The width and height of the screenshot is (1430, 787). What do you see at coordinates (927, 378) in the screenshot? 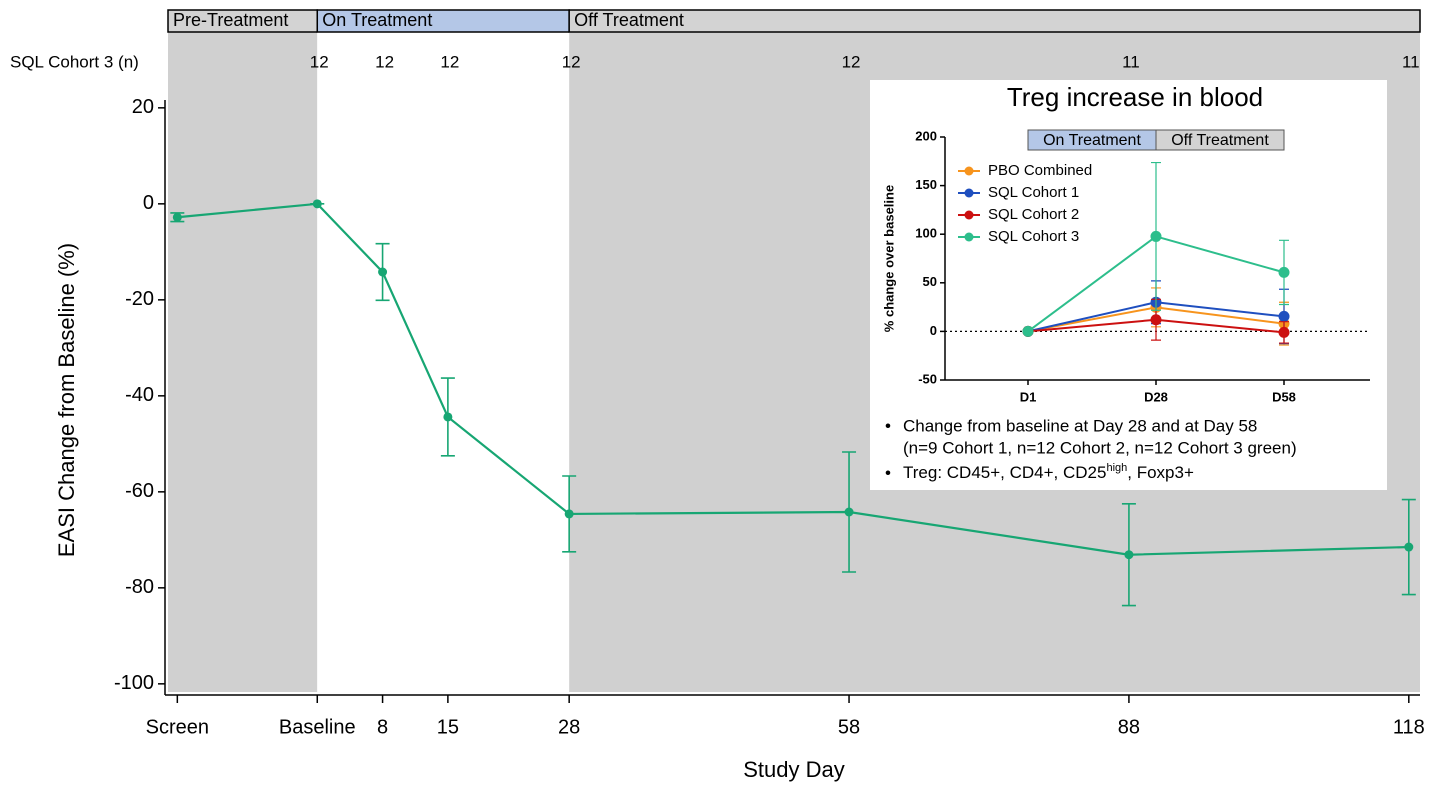
I see `y-tick-label: -50` at bounding box center [927, 378].